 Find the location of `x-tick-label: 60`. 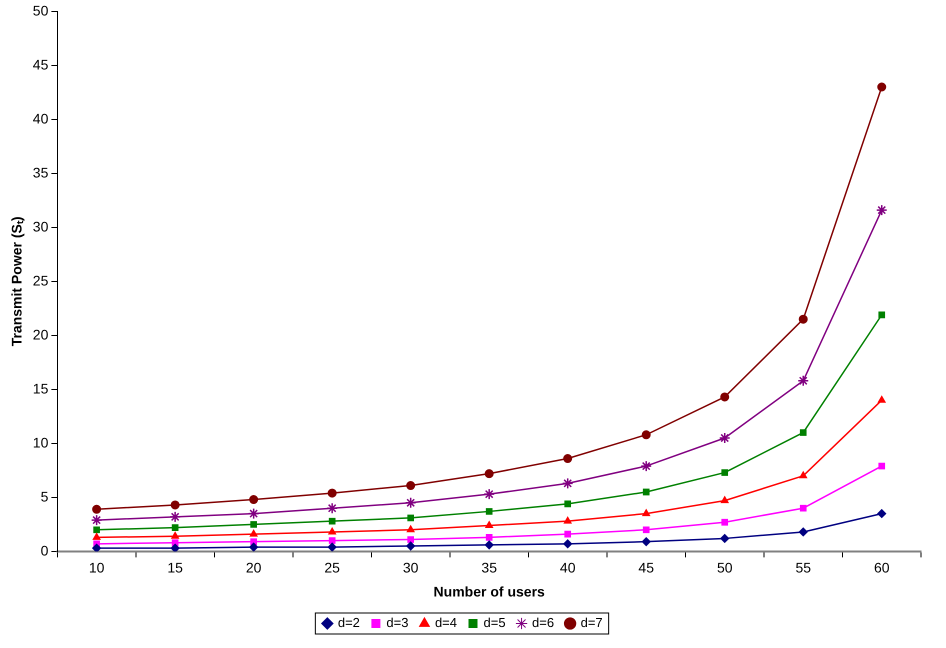

x-tick-label: 60 is located at coordinates (882, 568).